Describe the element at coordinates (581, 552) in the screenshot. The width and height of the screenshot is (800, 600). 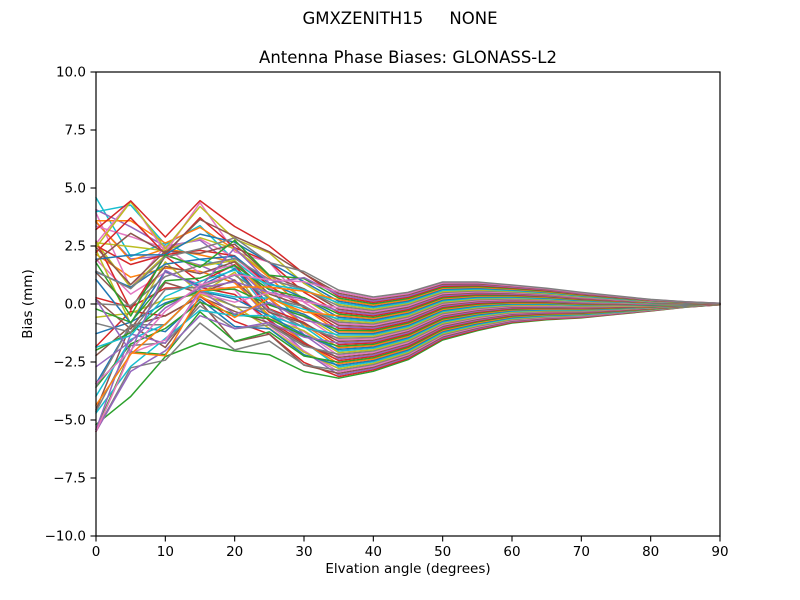
I see `x-tick-label: 70` at that location.